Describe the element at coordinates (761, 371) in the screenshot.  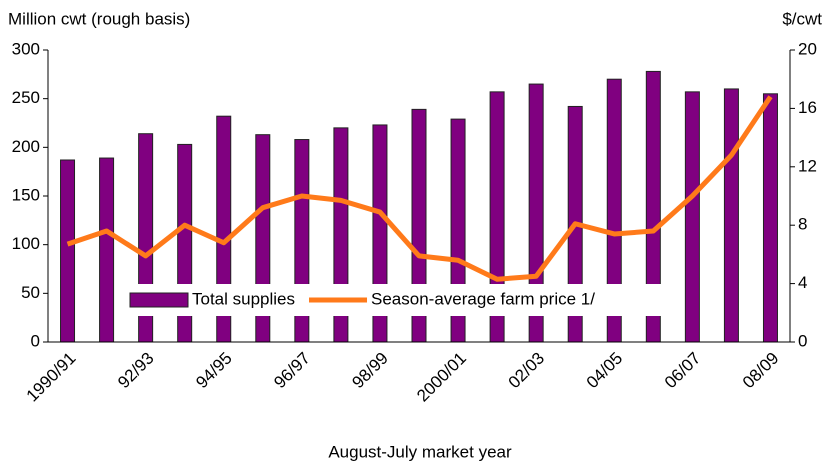
I see `x-tick-label: 08/09` at that location.